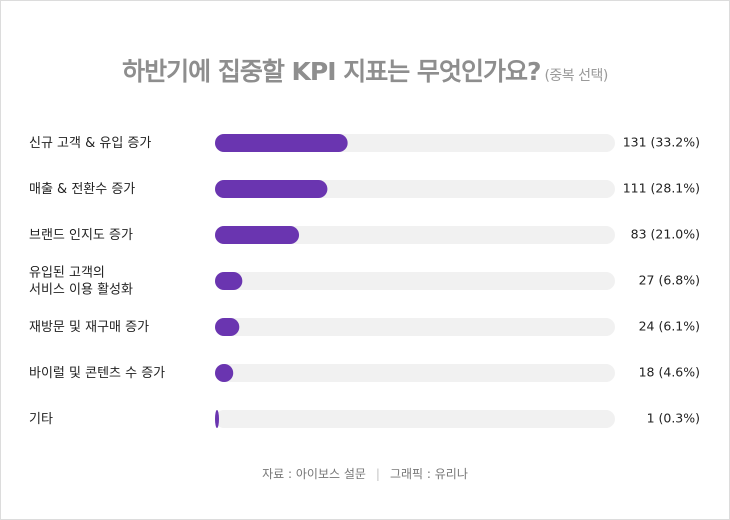 This screenshot has height=520, width=730. I want to click on category-label: 기타, so click(41, 419).